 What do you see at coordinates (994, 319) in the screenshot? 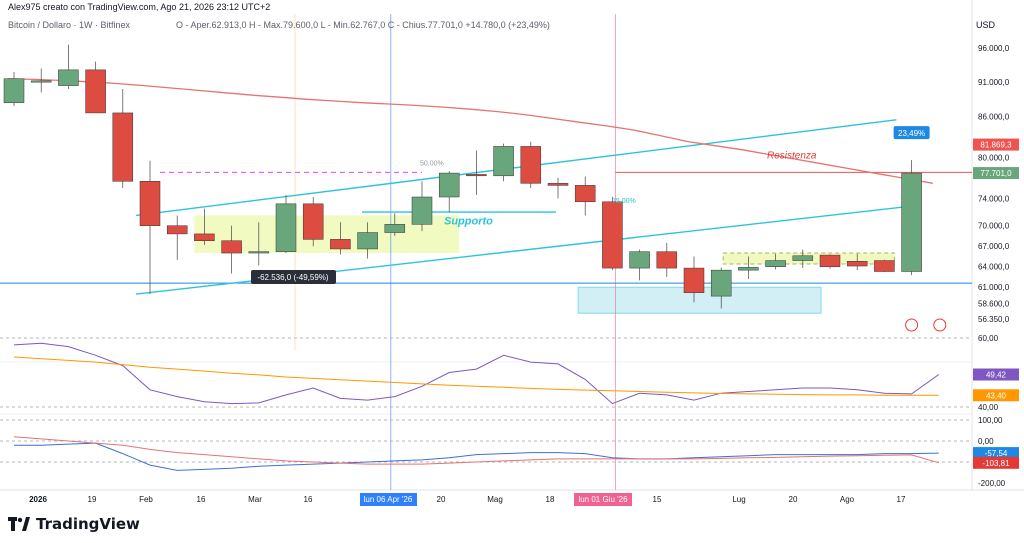
I see `price-tick-label: 56.350,0` at bounding box center [994, 319].